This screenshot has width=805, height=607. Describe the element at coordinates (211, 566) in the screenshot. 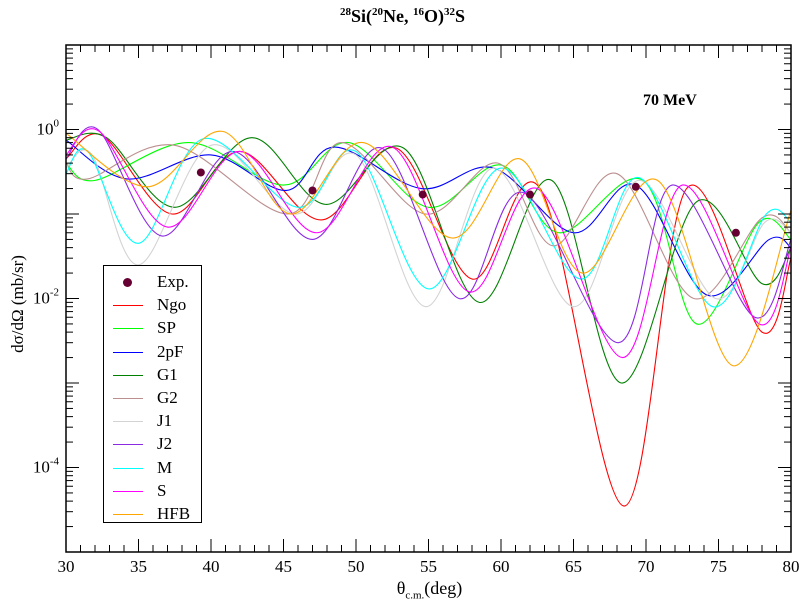

I see `x-tick-label: 40` at that location.